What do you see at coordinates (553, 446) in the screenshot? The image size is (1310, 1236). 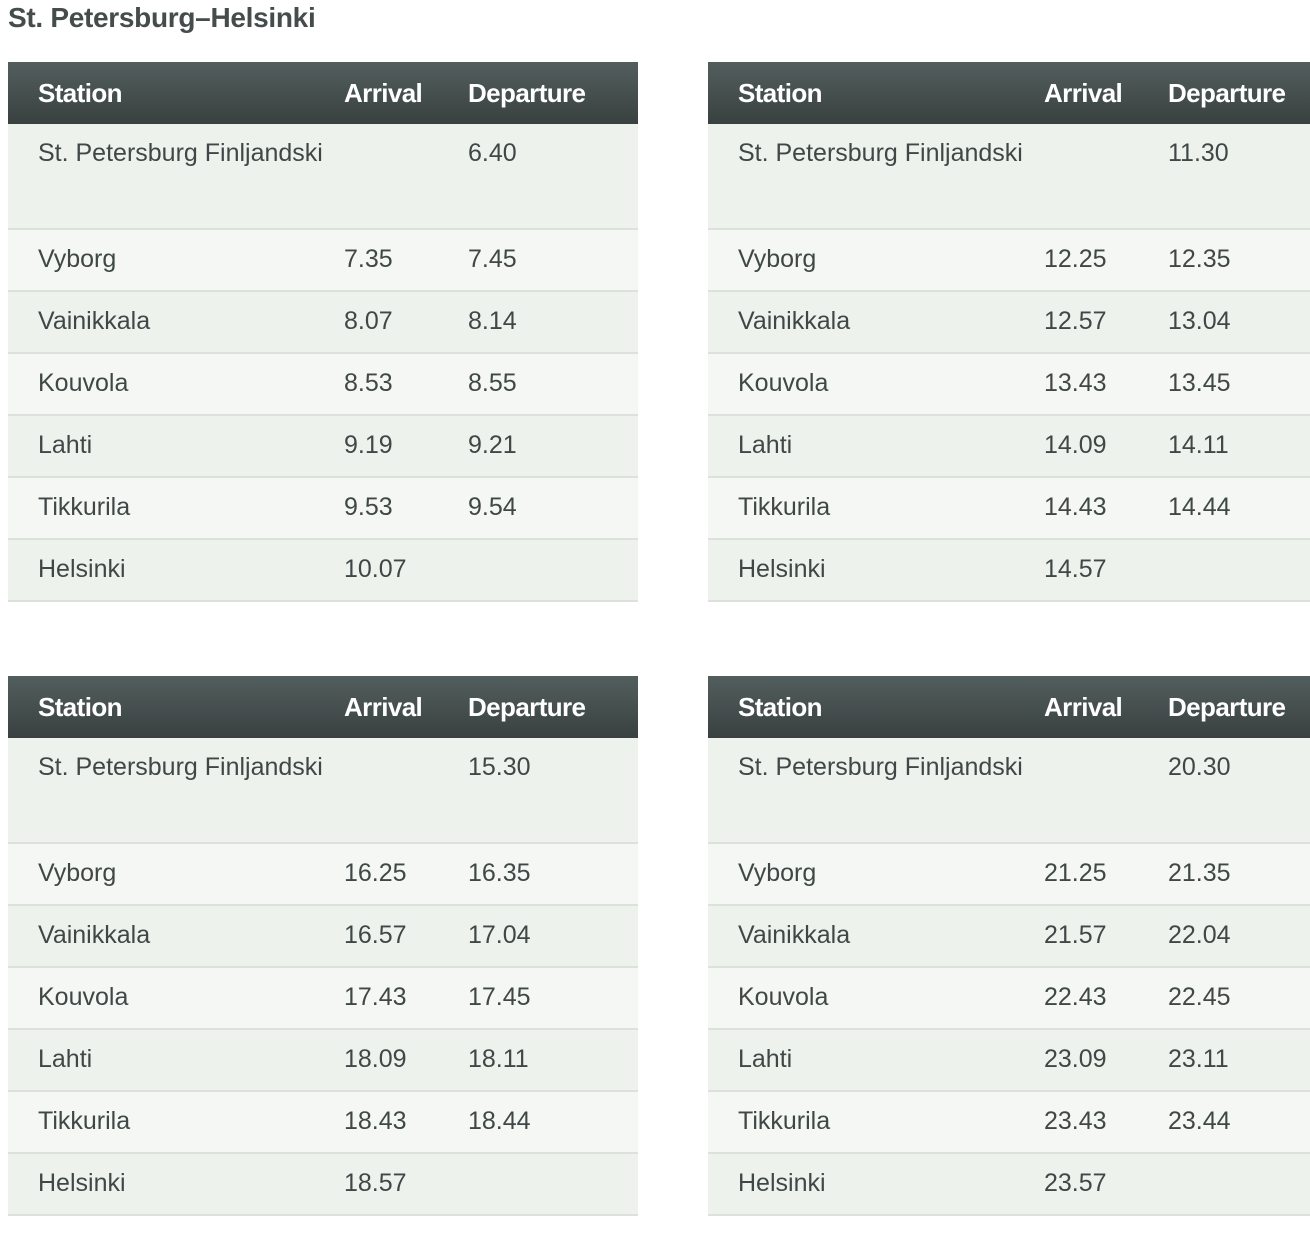 I see `departure-cell: 9.21` at bounding box center [553, 446].